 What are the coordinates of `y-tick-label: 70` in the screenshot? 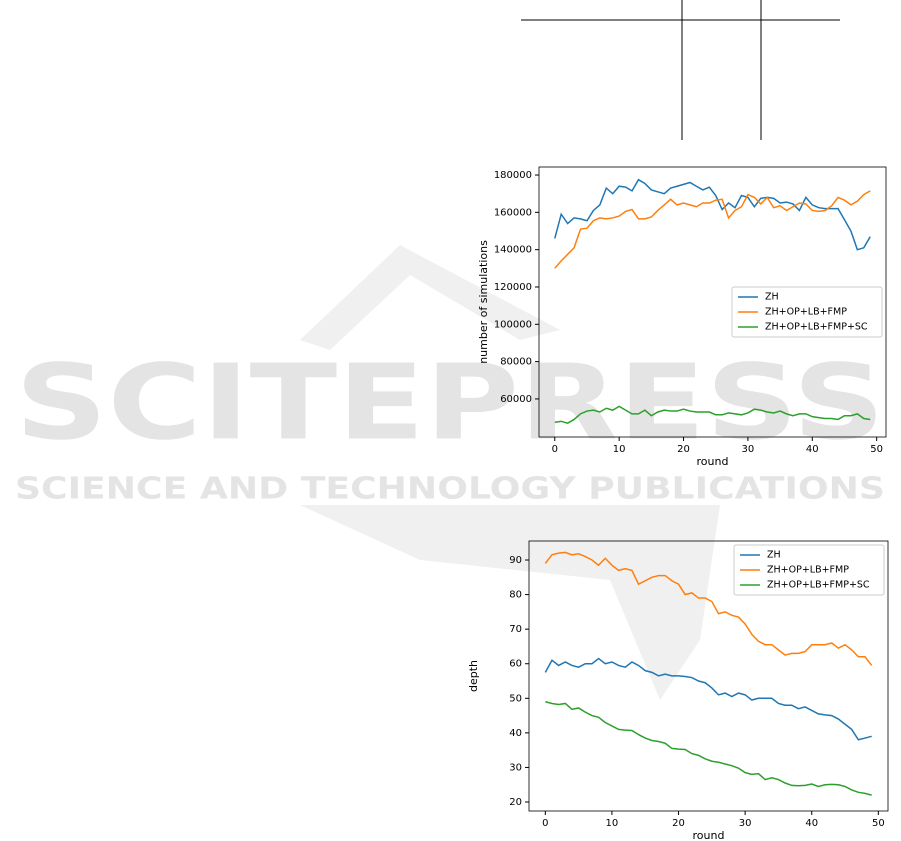 It's located at (515, 629).